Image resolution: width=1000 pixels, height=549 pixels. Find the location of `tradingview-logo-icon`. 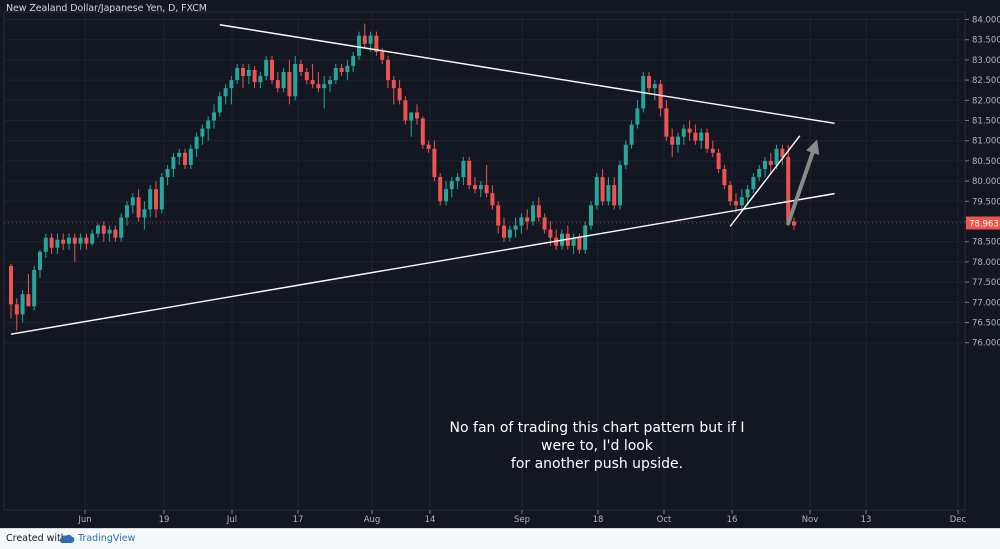

tradingview-logo-icon is located at coordinates (67, 539).